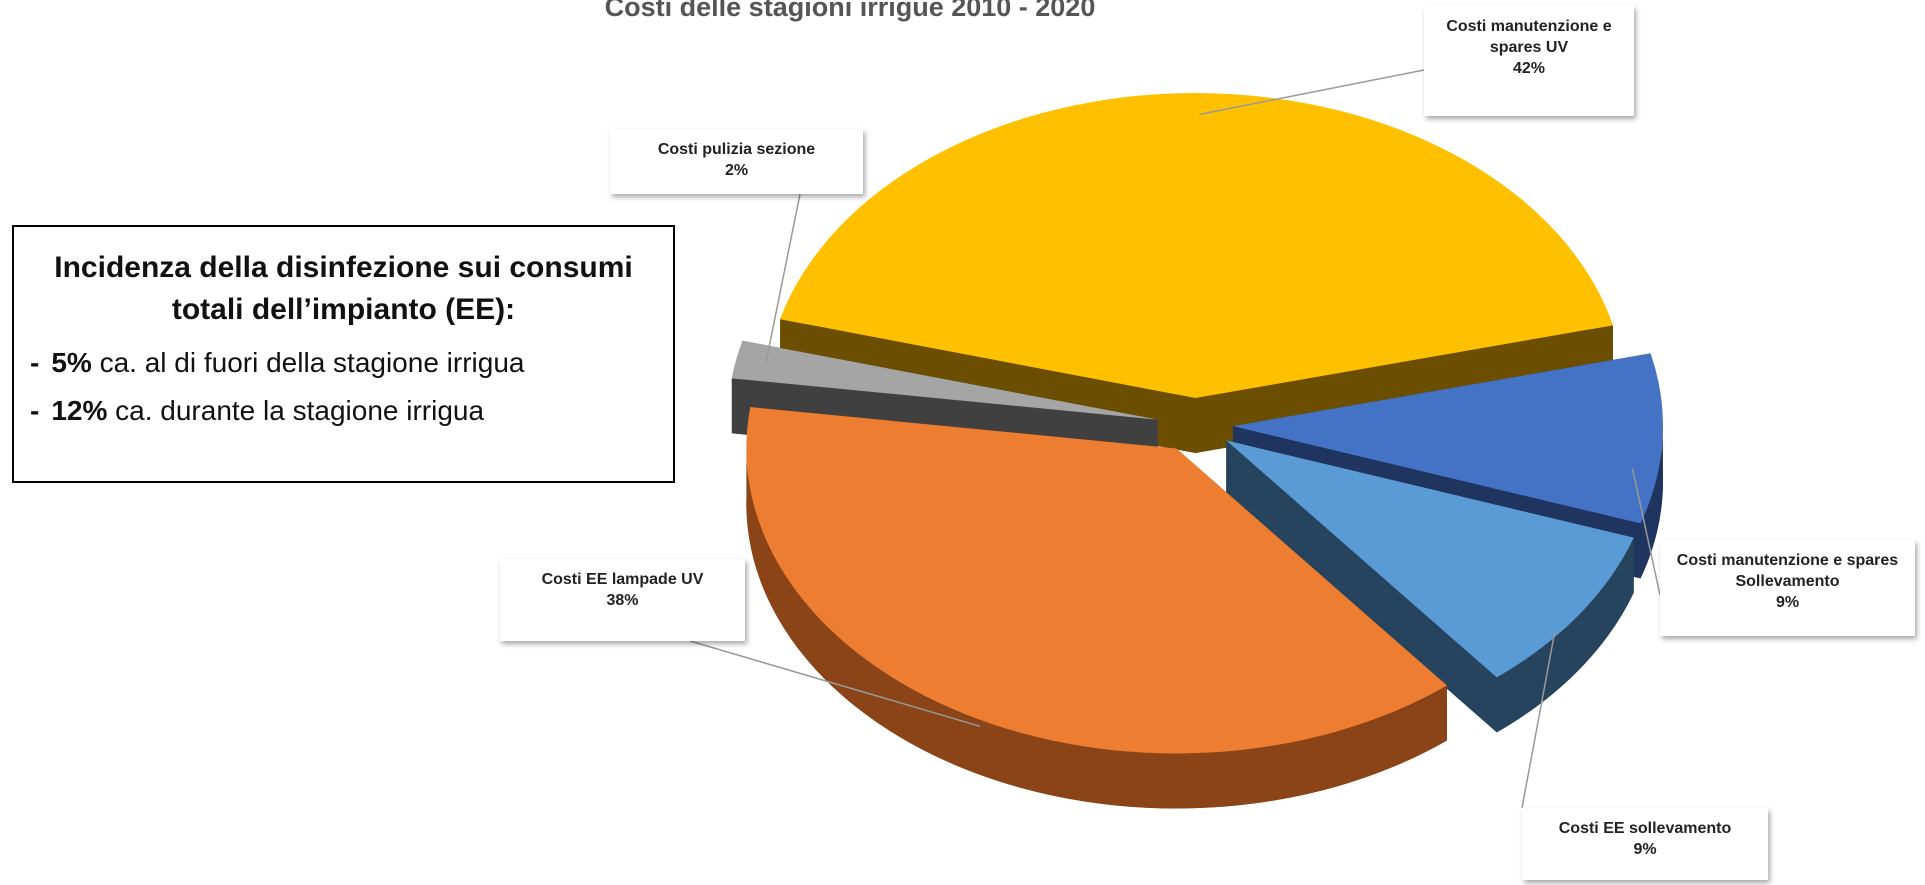 This screenshot has width=1925, height=885. I want to click on slice-wall, so click(1361, 586).